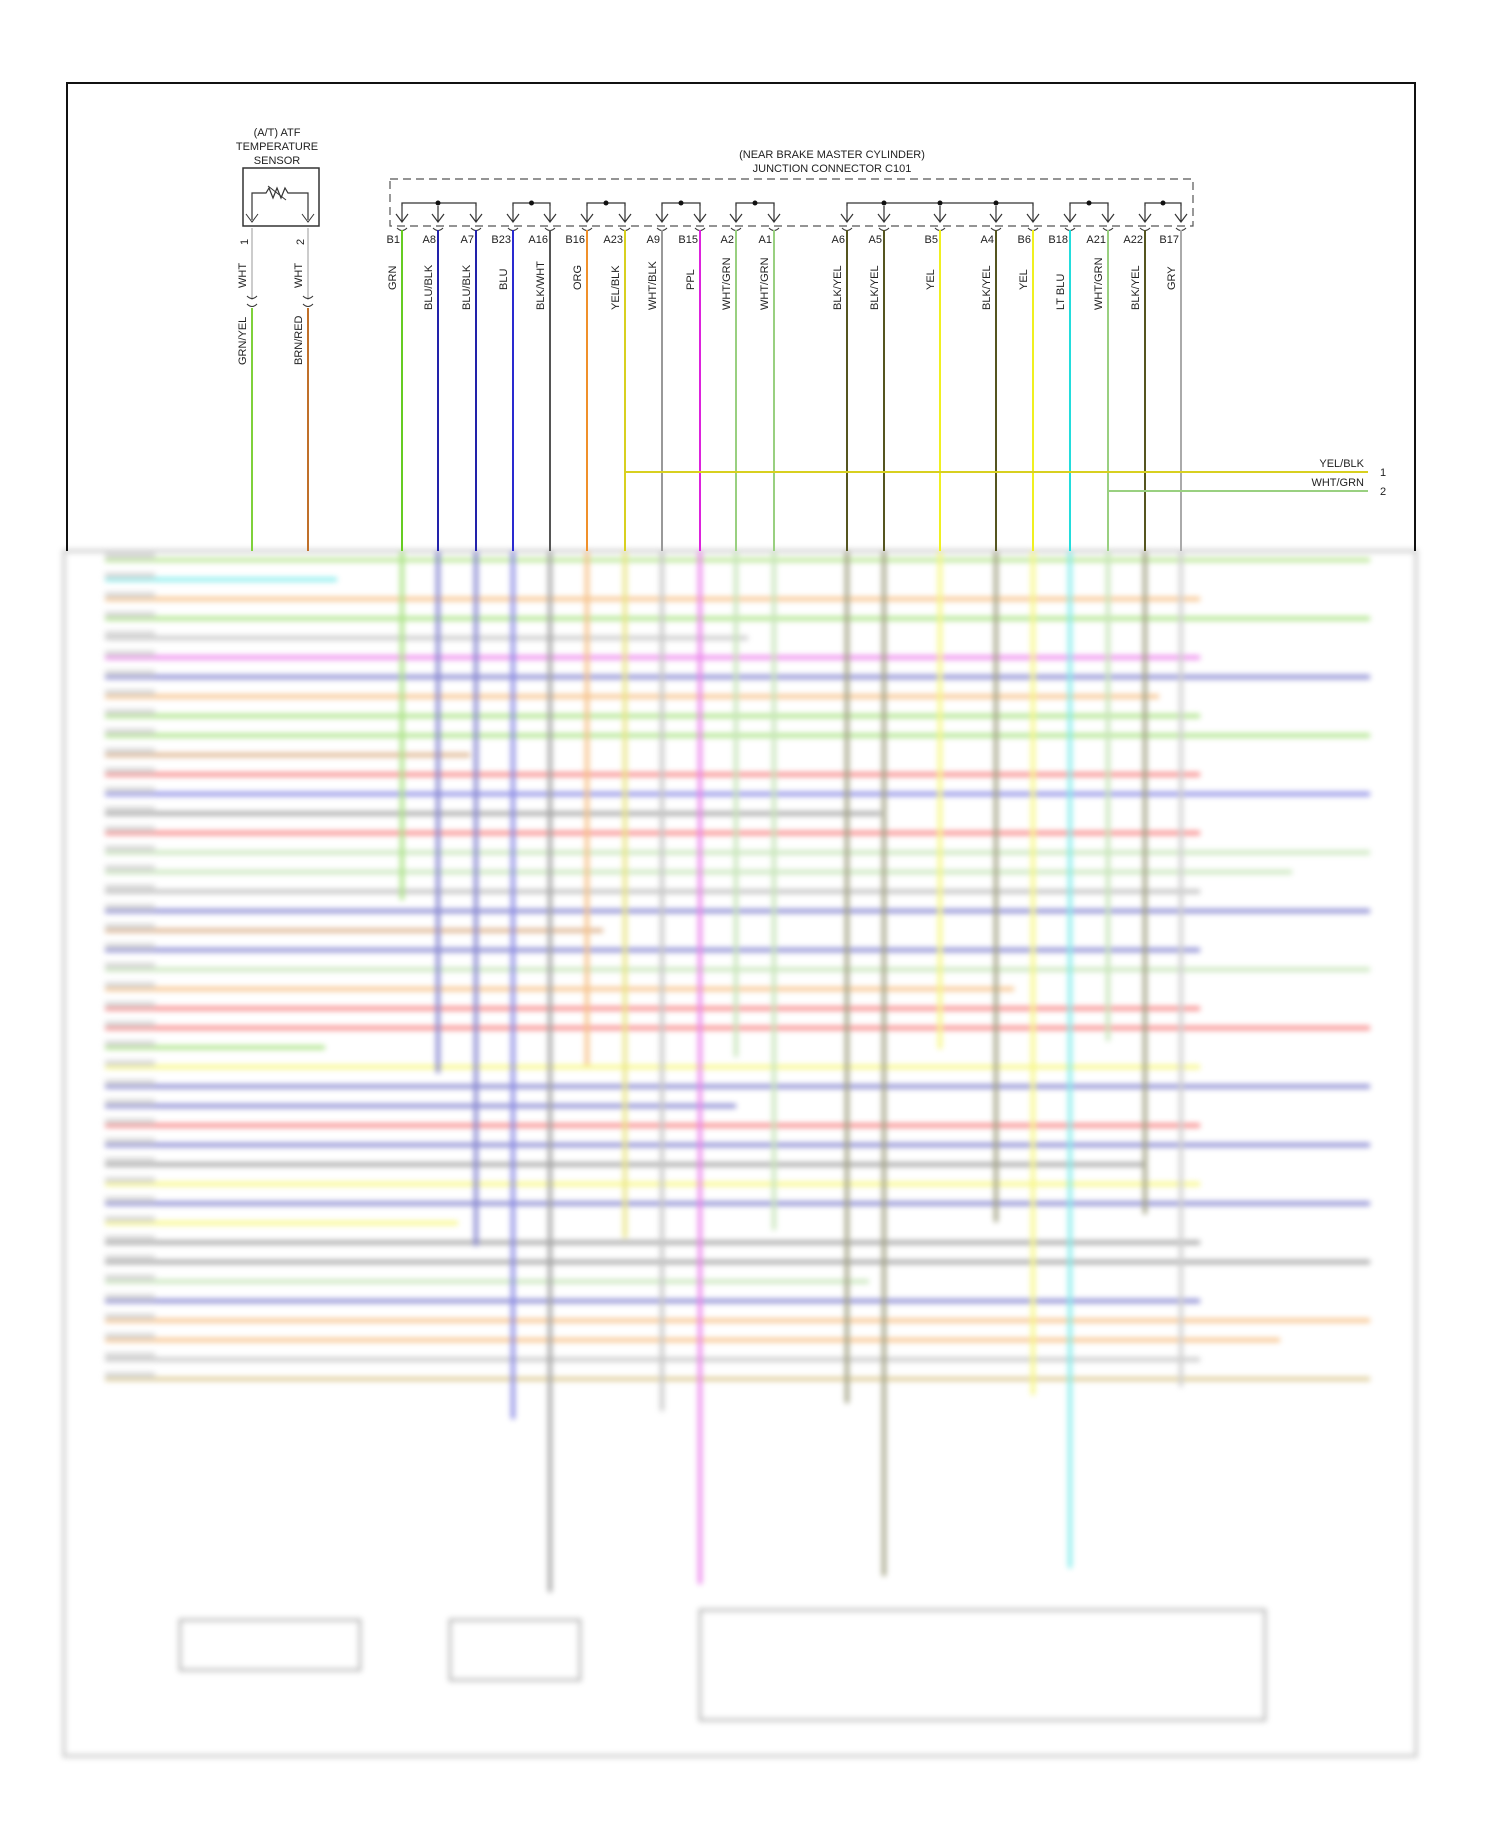  I want to click on connector-dashed-box, so click(791, 202).